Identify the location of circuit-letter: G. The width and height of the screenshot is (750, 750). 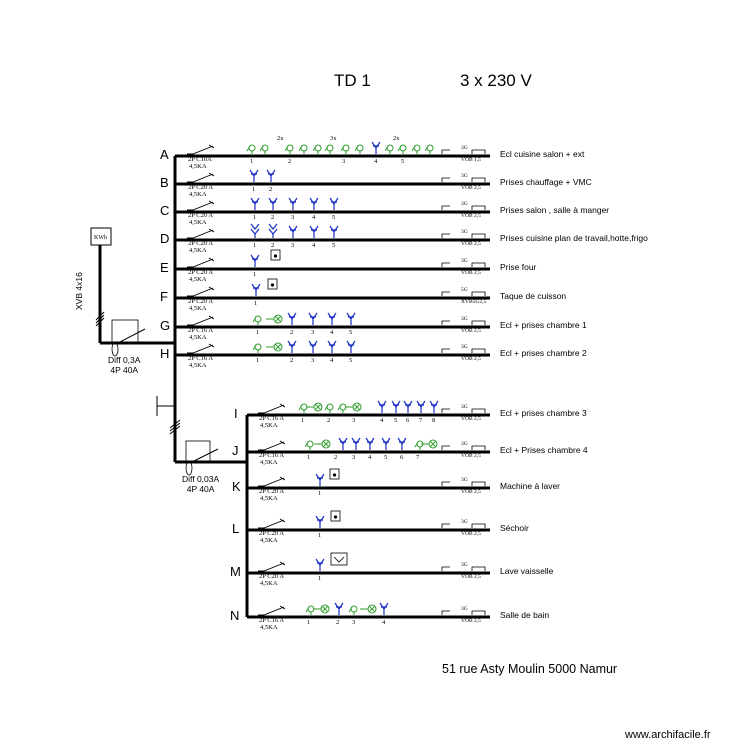
(165, 325).